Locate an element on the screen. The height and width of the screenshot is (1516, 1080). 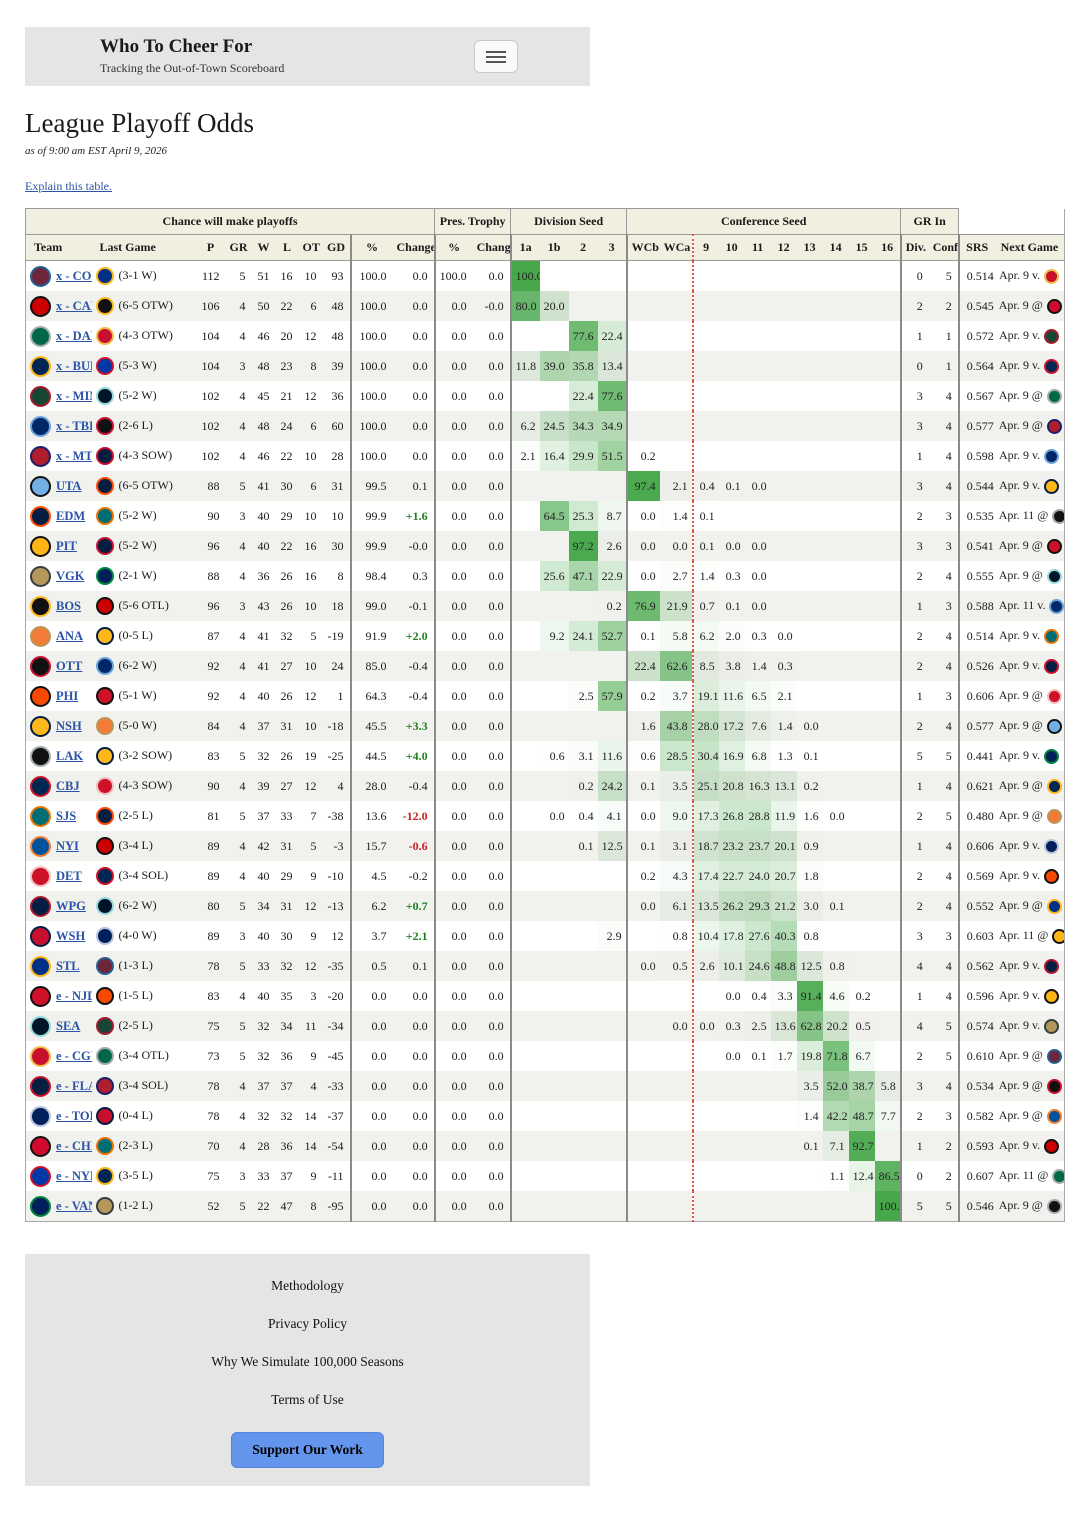
dal-logo-icon is located at coordinates (104, 1056).